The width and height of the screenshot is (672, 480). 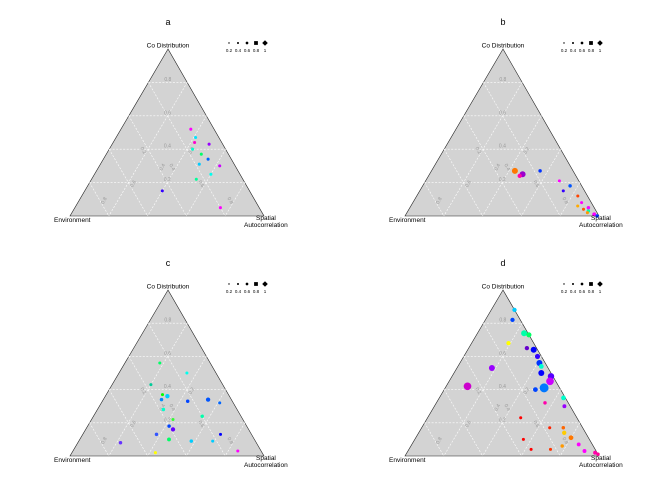 I want to click on vertex-label-left: Environment, so click(x=72, y=460).